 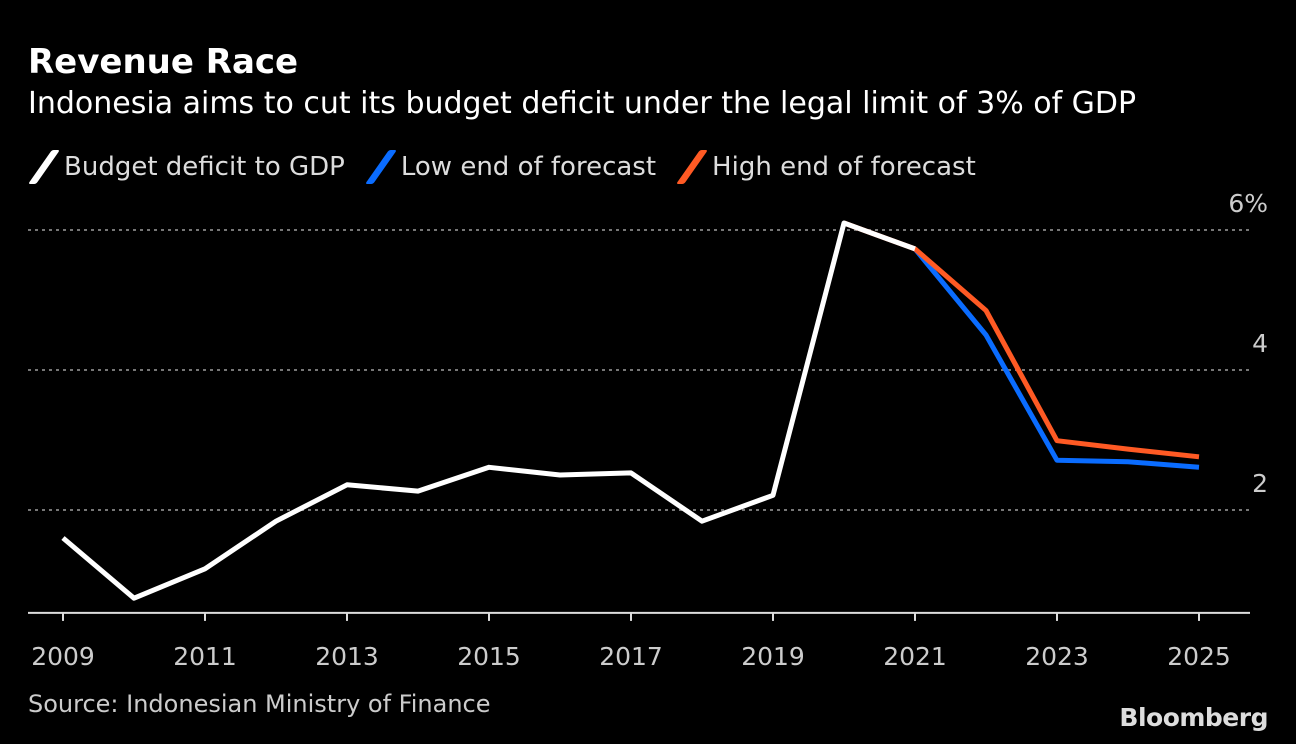 I want to click on series-line-low-end-of-forecast, so click(x=1056, y=358).